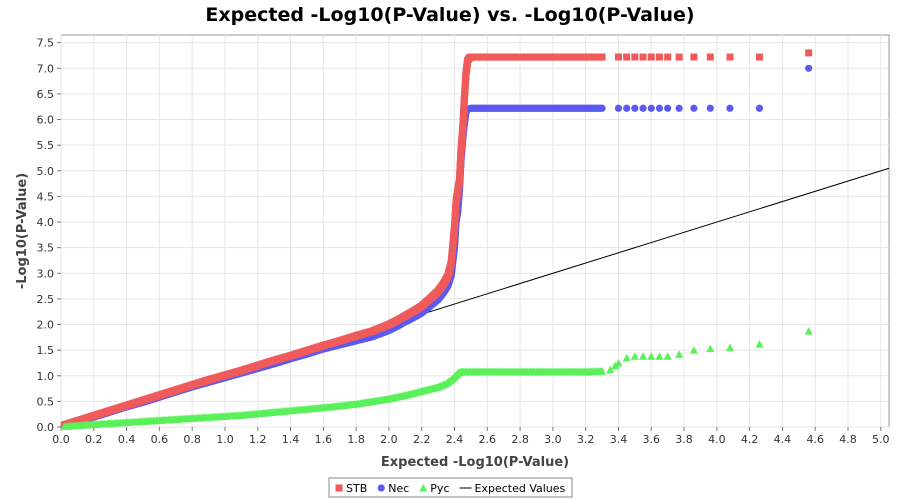 This screenshot has width=900, height=500. What do you see at coordinates (324, 439) in the screenshot?
I see `x-tick-label: 1.6` at bounding box center [324, 439].